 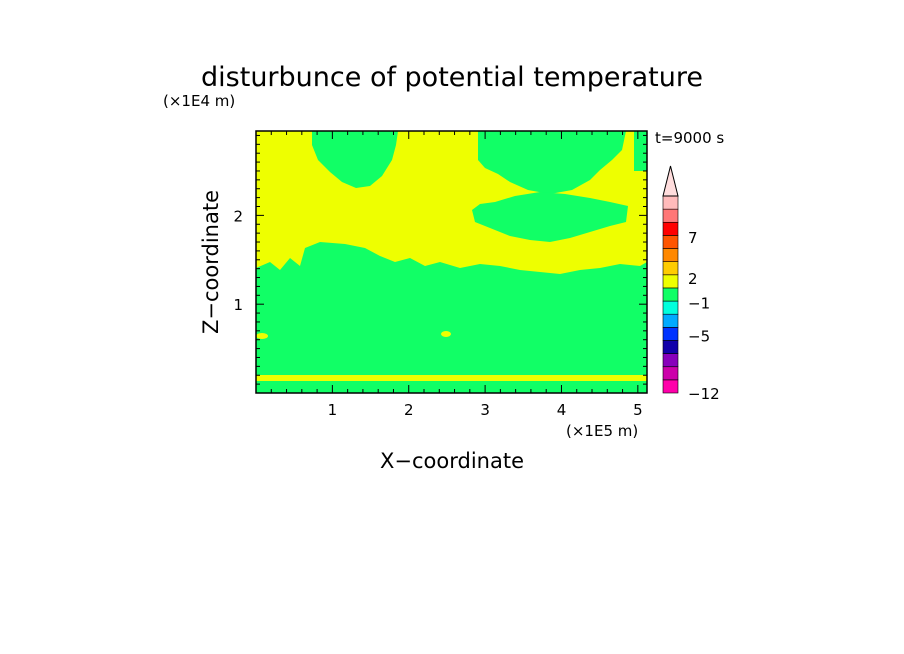 I want to click on x-tick-label: 2, so click(x=409, y=410).